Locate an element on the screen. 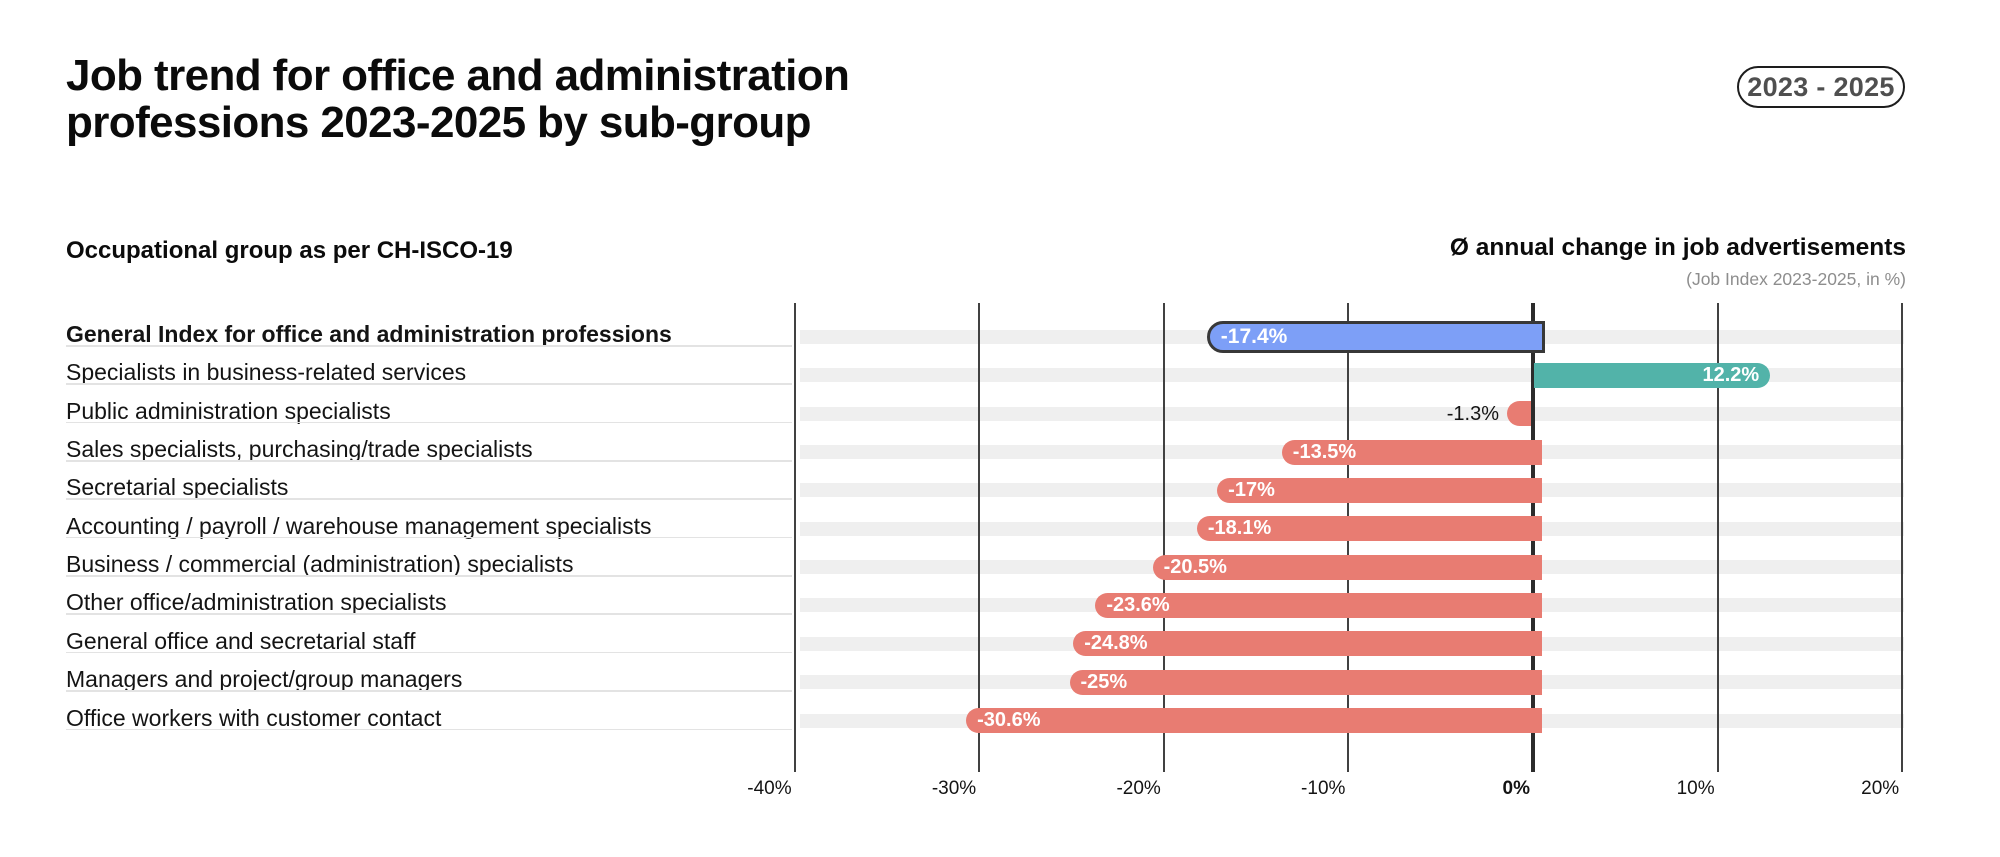 The image size is (2000, 857). bar-value-label: -20.5% is located at coordinates (1195, 566).